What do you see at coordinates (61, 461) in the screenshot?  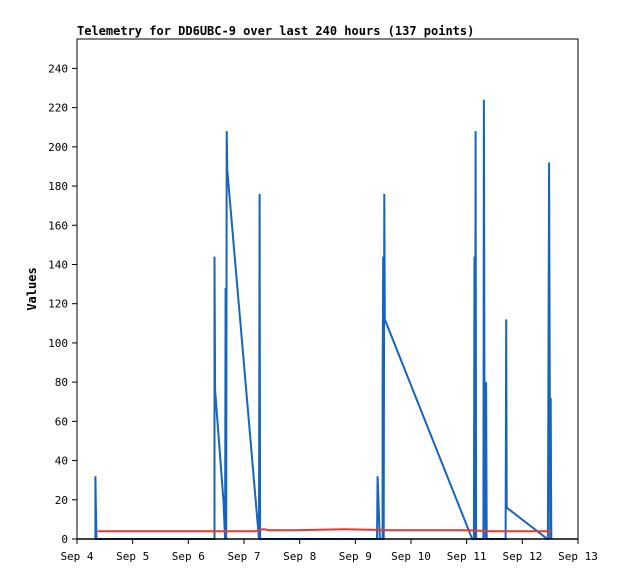 I see `y-tick-label: 40` at bounding box center [61, 461].